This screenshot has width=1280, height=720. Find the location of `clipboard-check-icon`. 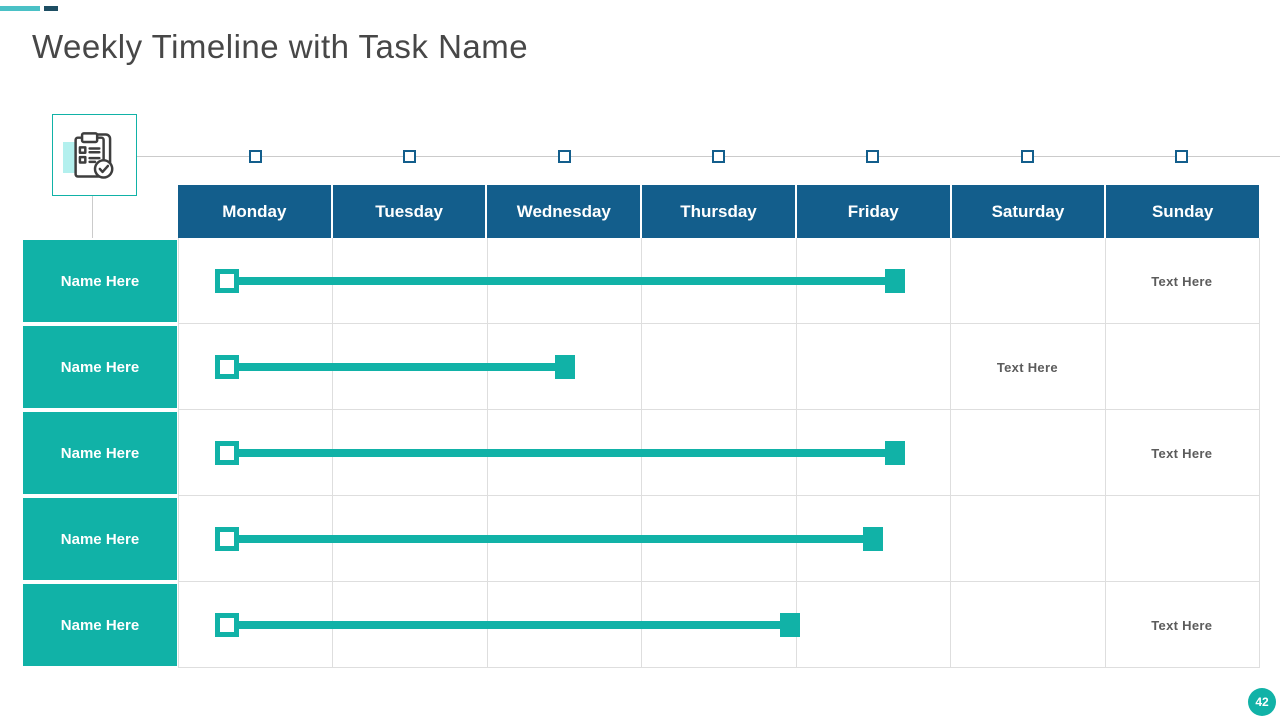

clipboard-check-icon is located at coordinates (94, 155).